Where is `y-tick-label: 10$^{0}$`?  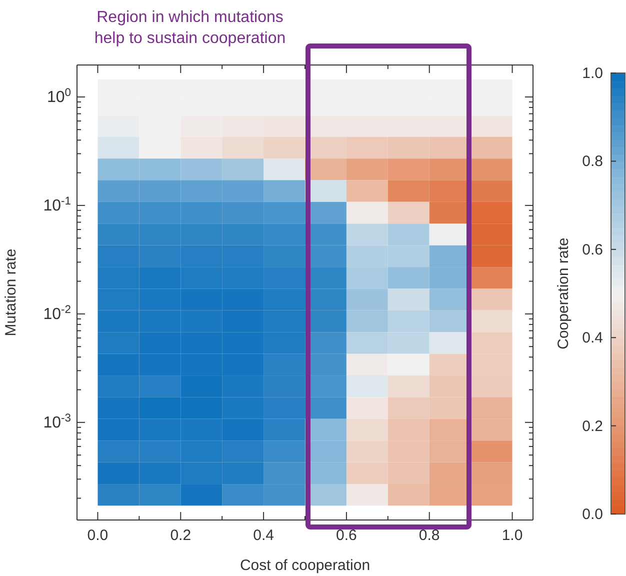 y-tick-label: 10$^{0}$ is located at coordinates (58, 96).